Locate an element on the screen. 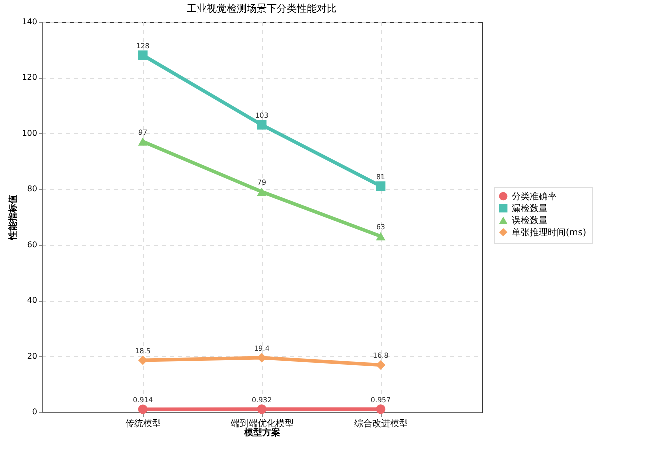 This screenshot has height=450, width=667. x-tick-label: 传统模型 is located at coordinates (144, 424).